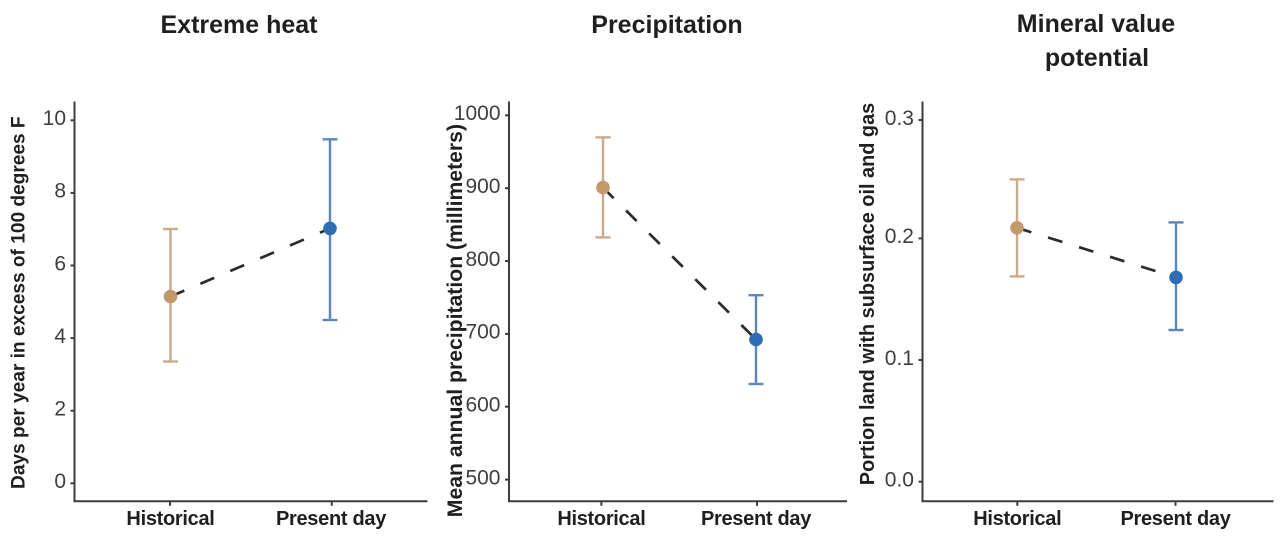 This screenshot has height=536, width=1280. Describe the element at coordinates (60, 409) in the screenshot. I see `svg-text: 2` at that location.